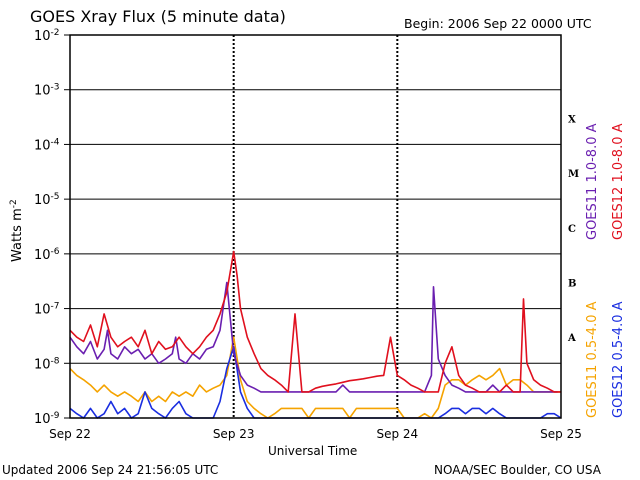  Describe the element at coordinates (561, 434) in the screenshot. I see `x-tick-label: Sep 25` at that location.